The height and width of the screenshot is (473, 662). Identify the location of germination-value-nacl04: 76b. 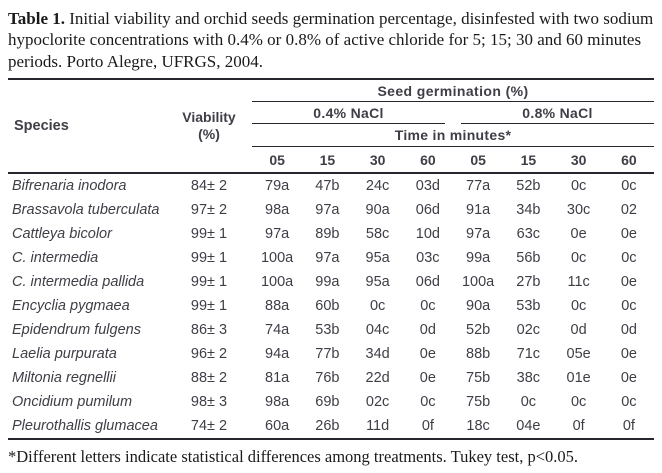
(327, 378).